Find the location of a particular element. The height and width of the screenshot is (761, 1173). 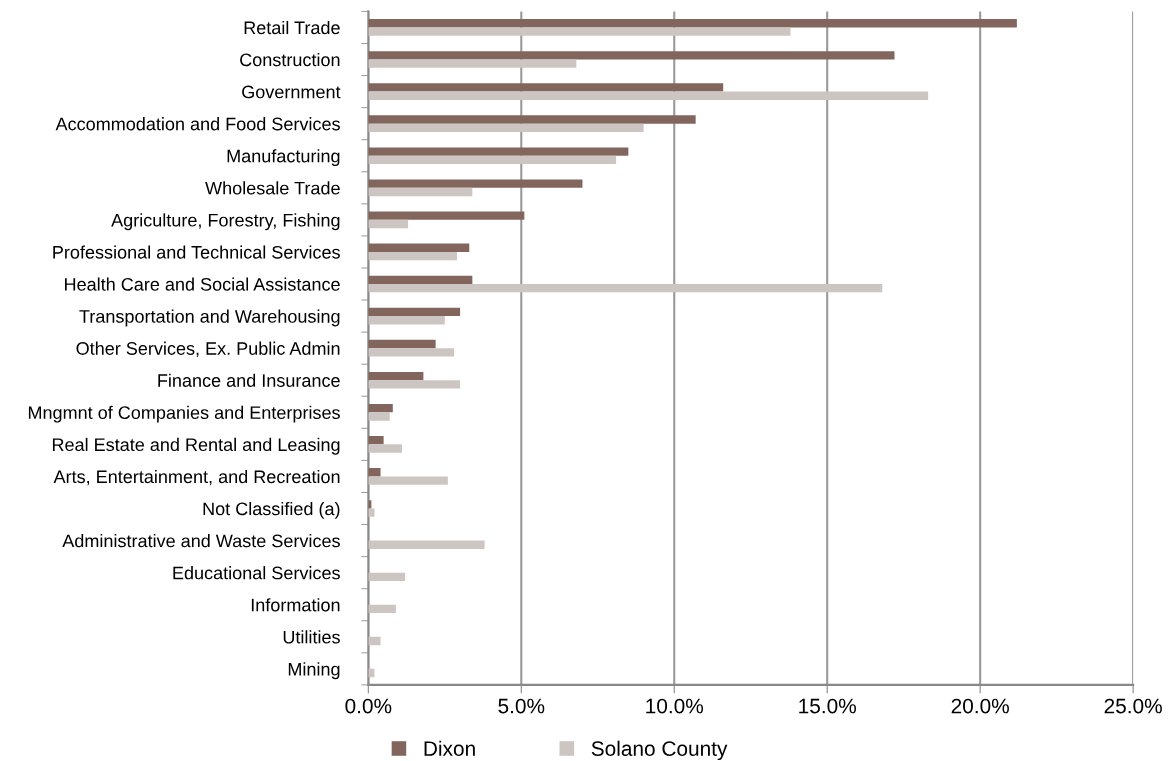

y-tick-label: Agriculture, Forestry, Fishing is located at coordinates (225, 222).